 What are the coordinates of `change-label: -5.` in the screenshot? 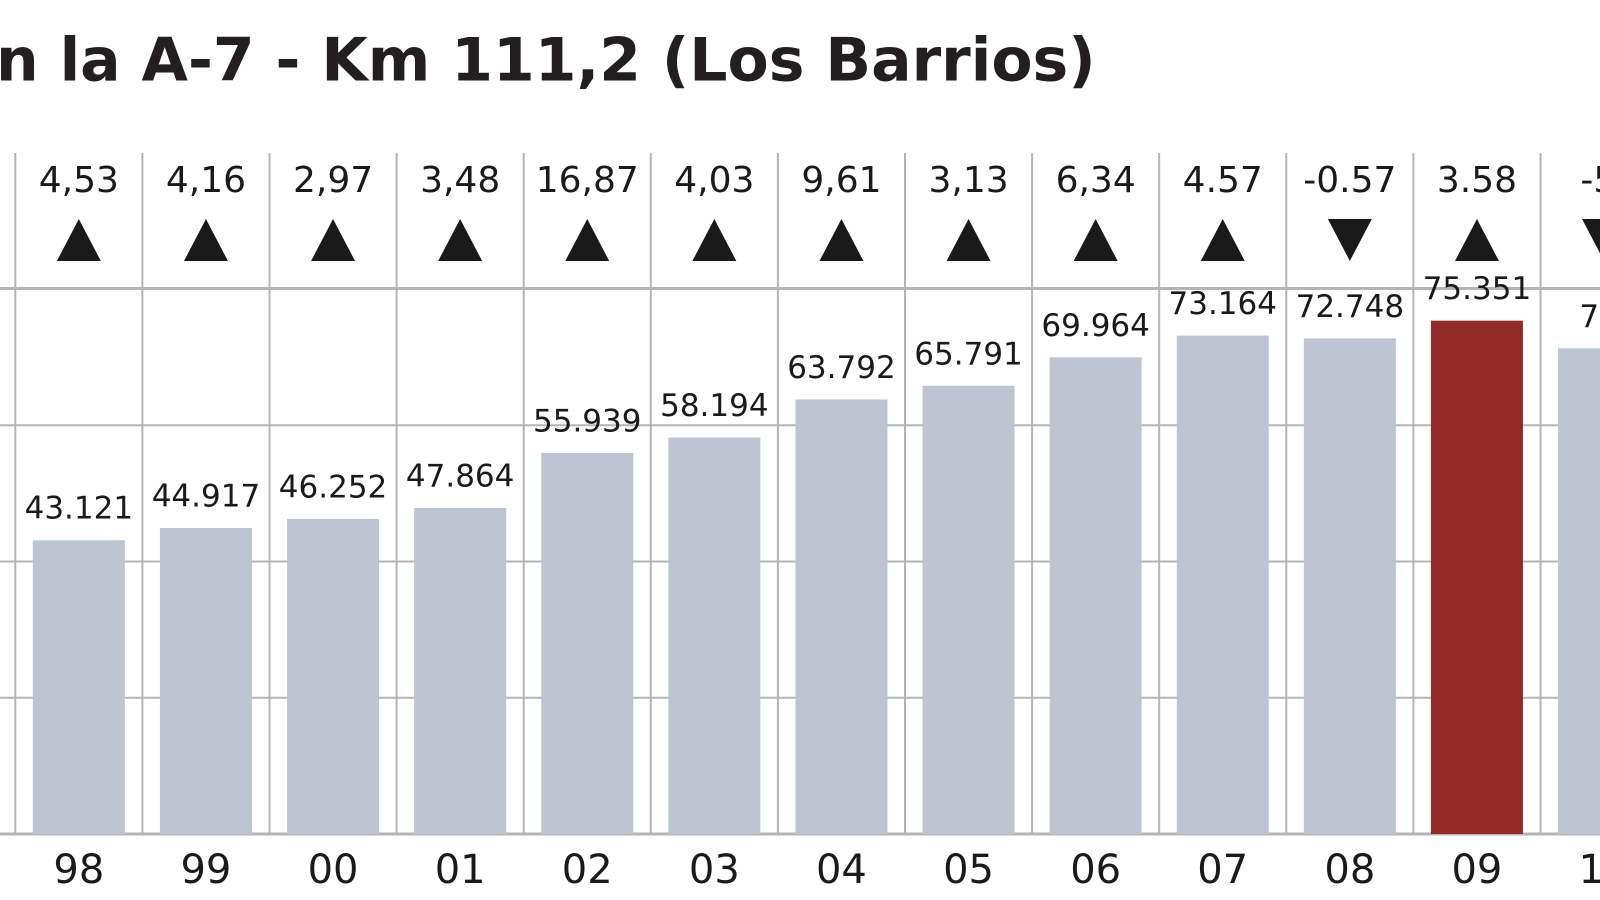 It's located at (1590, 180).